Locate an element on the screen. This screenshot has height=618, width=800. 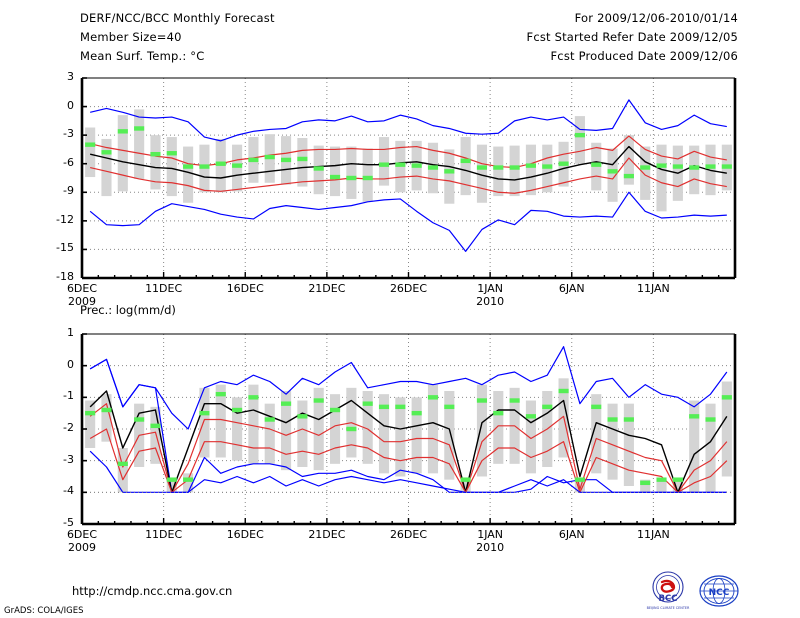
y-tick-label: -5 is located at coordinates (68, 522).